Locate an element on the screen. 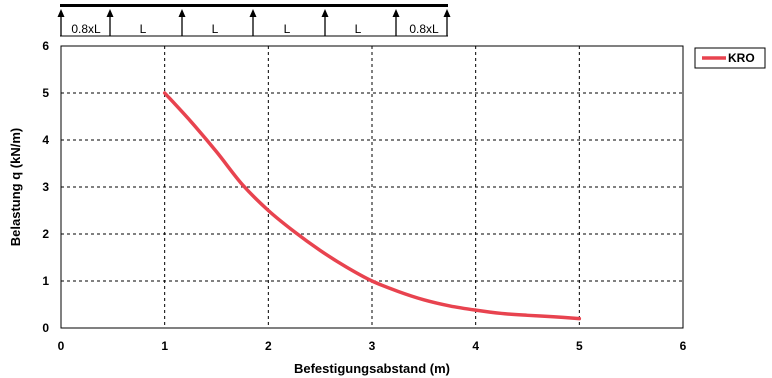 The image size is (772, 378). beam-bar is located at coordinates (254, 5).